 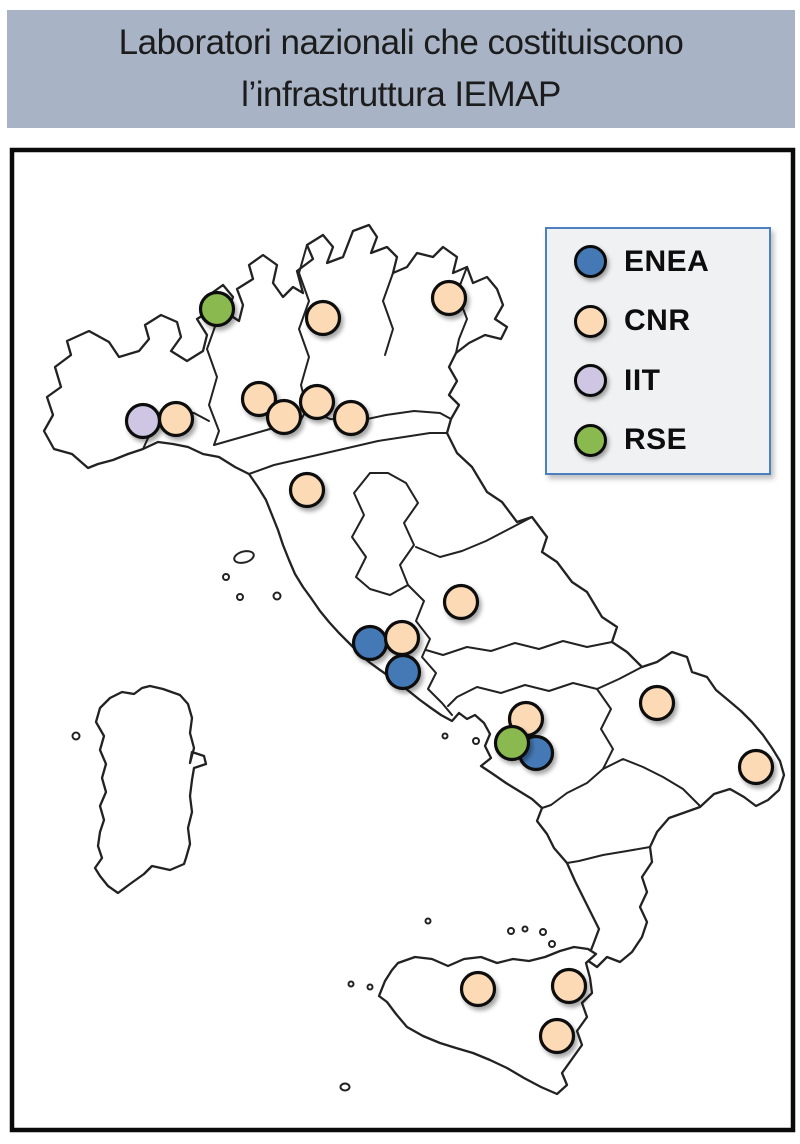 I want to click on legend-label-iit: IIT, so click(x=642, y=380).